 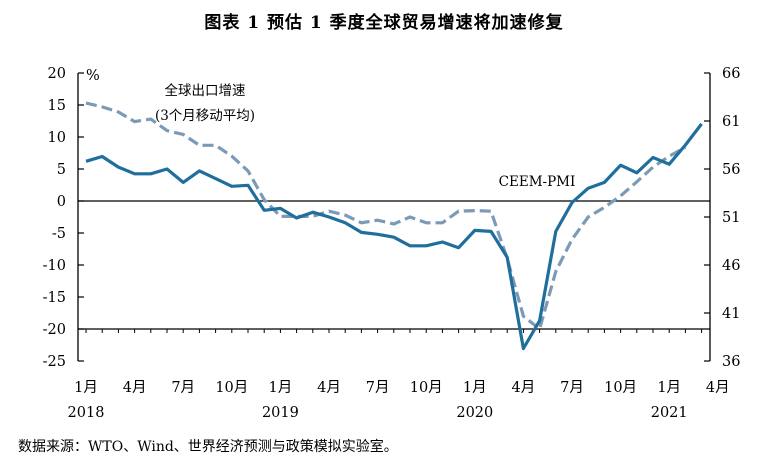 I want to click on y-left-tick-label: 0, so click(x=61, y=202).